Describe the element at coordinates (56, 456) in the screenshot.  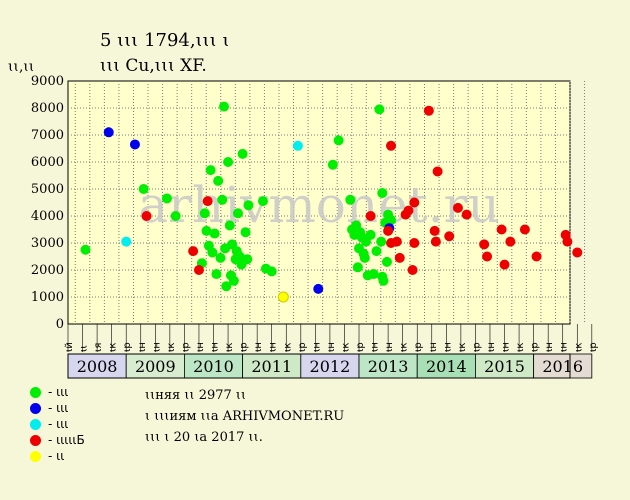
I see `legend-label: - ꙇꙇ` at that location.